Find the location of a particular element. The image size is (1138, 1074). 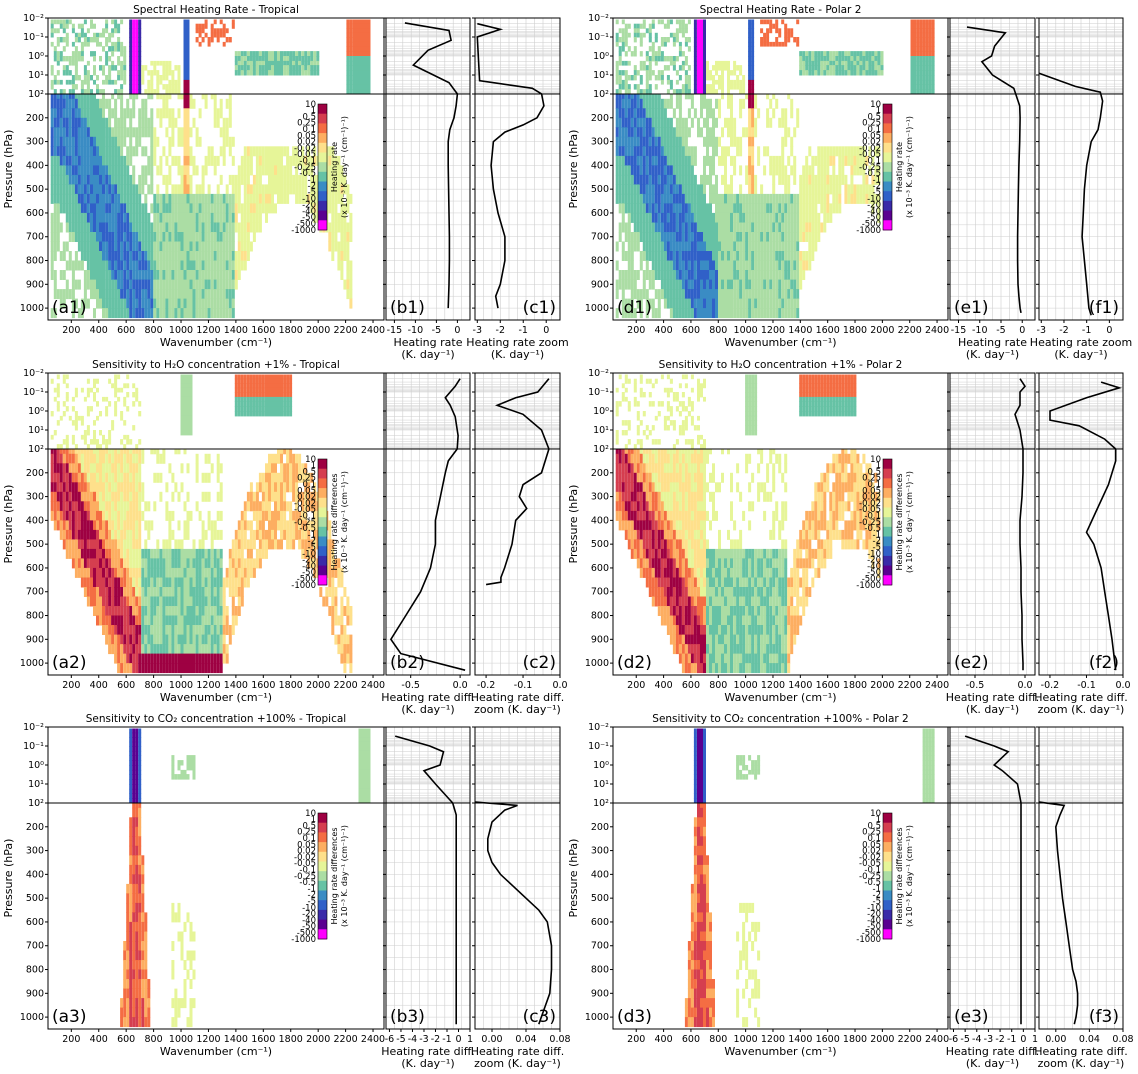

colorbar-tick-label: -50 is located at coordinates (309, 218).